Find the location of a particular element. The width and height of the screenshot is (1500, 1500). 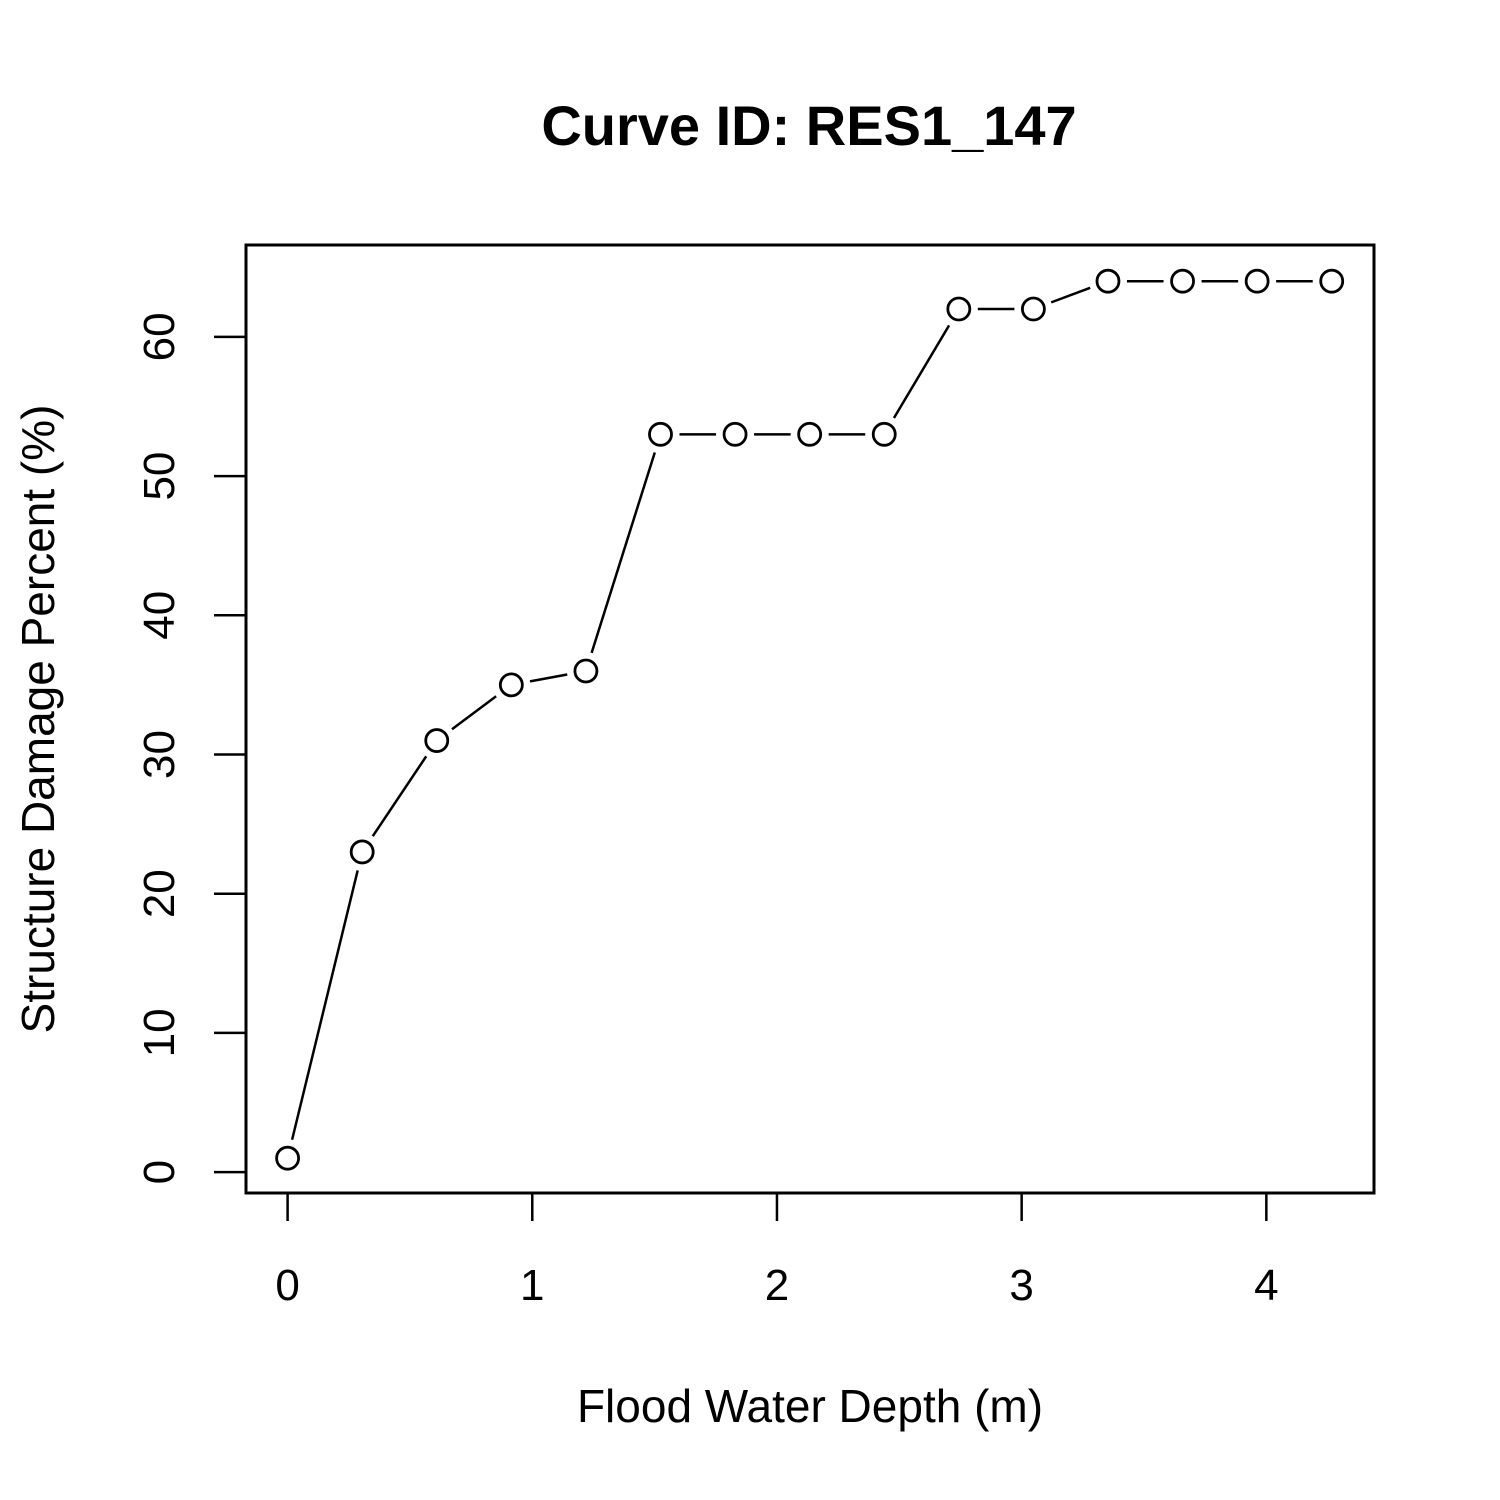

chart-title: Curve ID: RES1_147 is located at coordinates (808, 125).